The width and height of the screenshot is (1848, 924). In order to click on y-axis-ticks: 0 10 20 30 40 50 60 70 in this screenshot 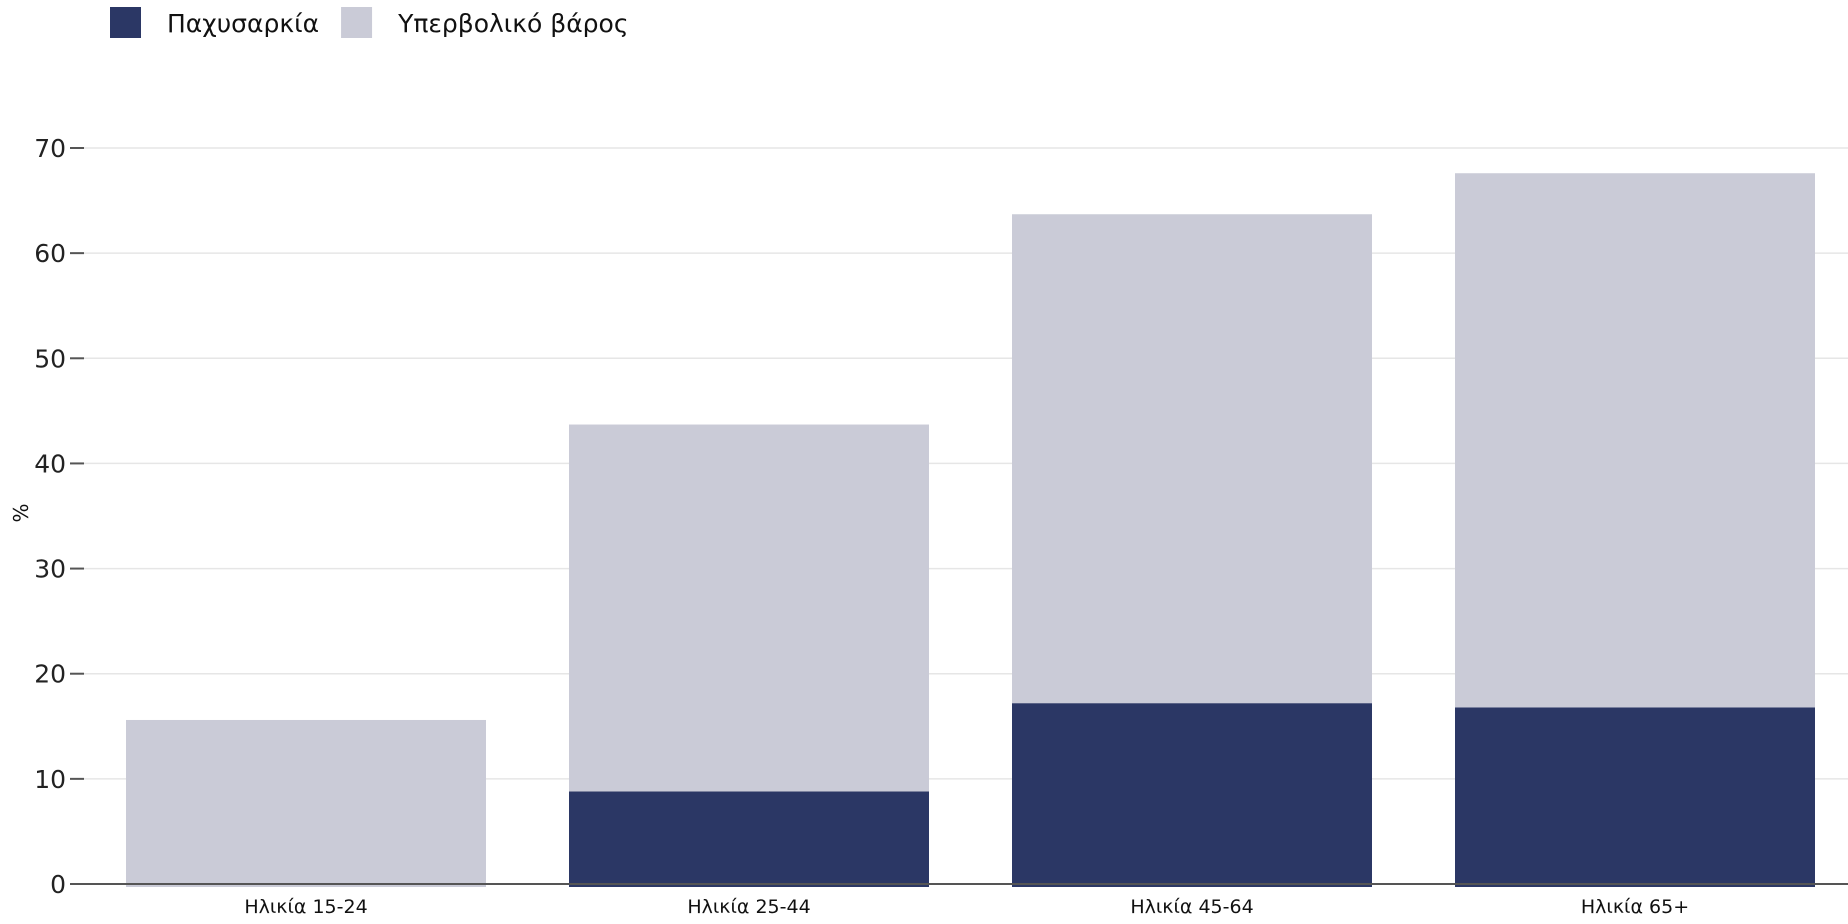, I will do `click(59, 516)`.